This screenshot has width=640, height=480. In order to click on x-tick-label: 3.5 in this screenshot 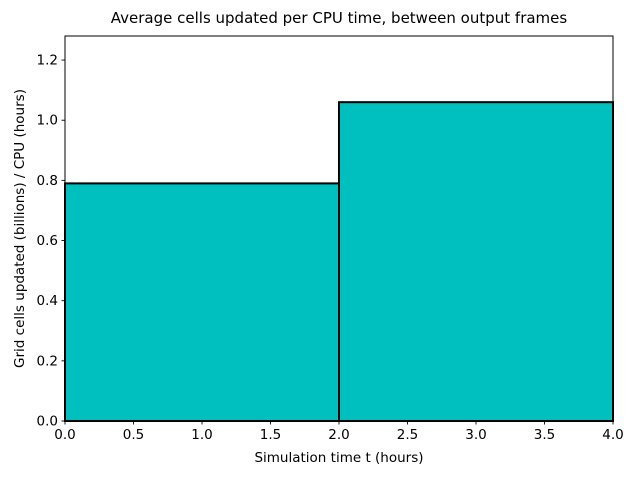, I will do `click(544, 435)`.